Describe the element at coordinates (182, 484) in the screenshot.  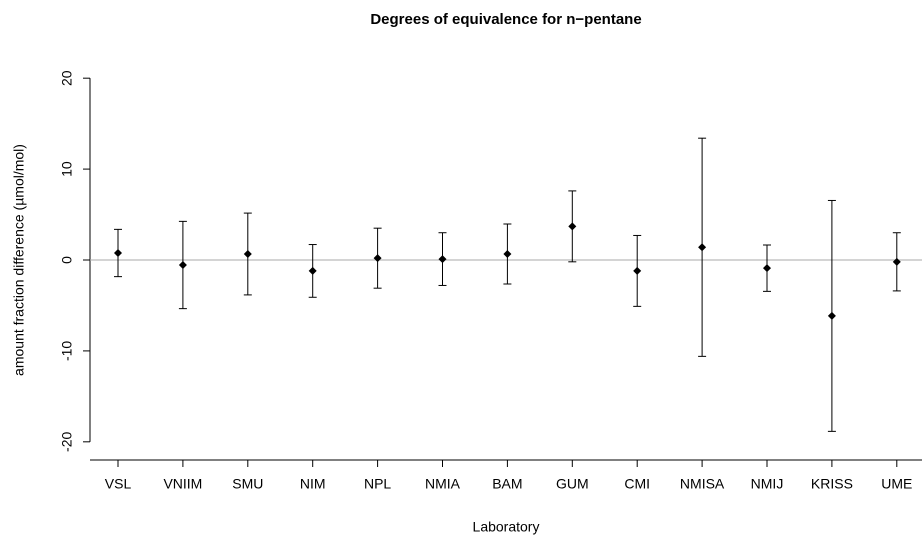
I see `x-tick-label: VNIIM` at that location.